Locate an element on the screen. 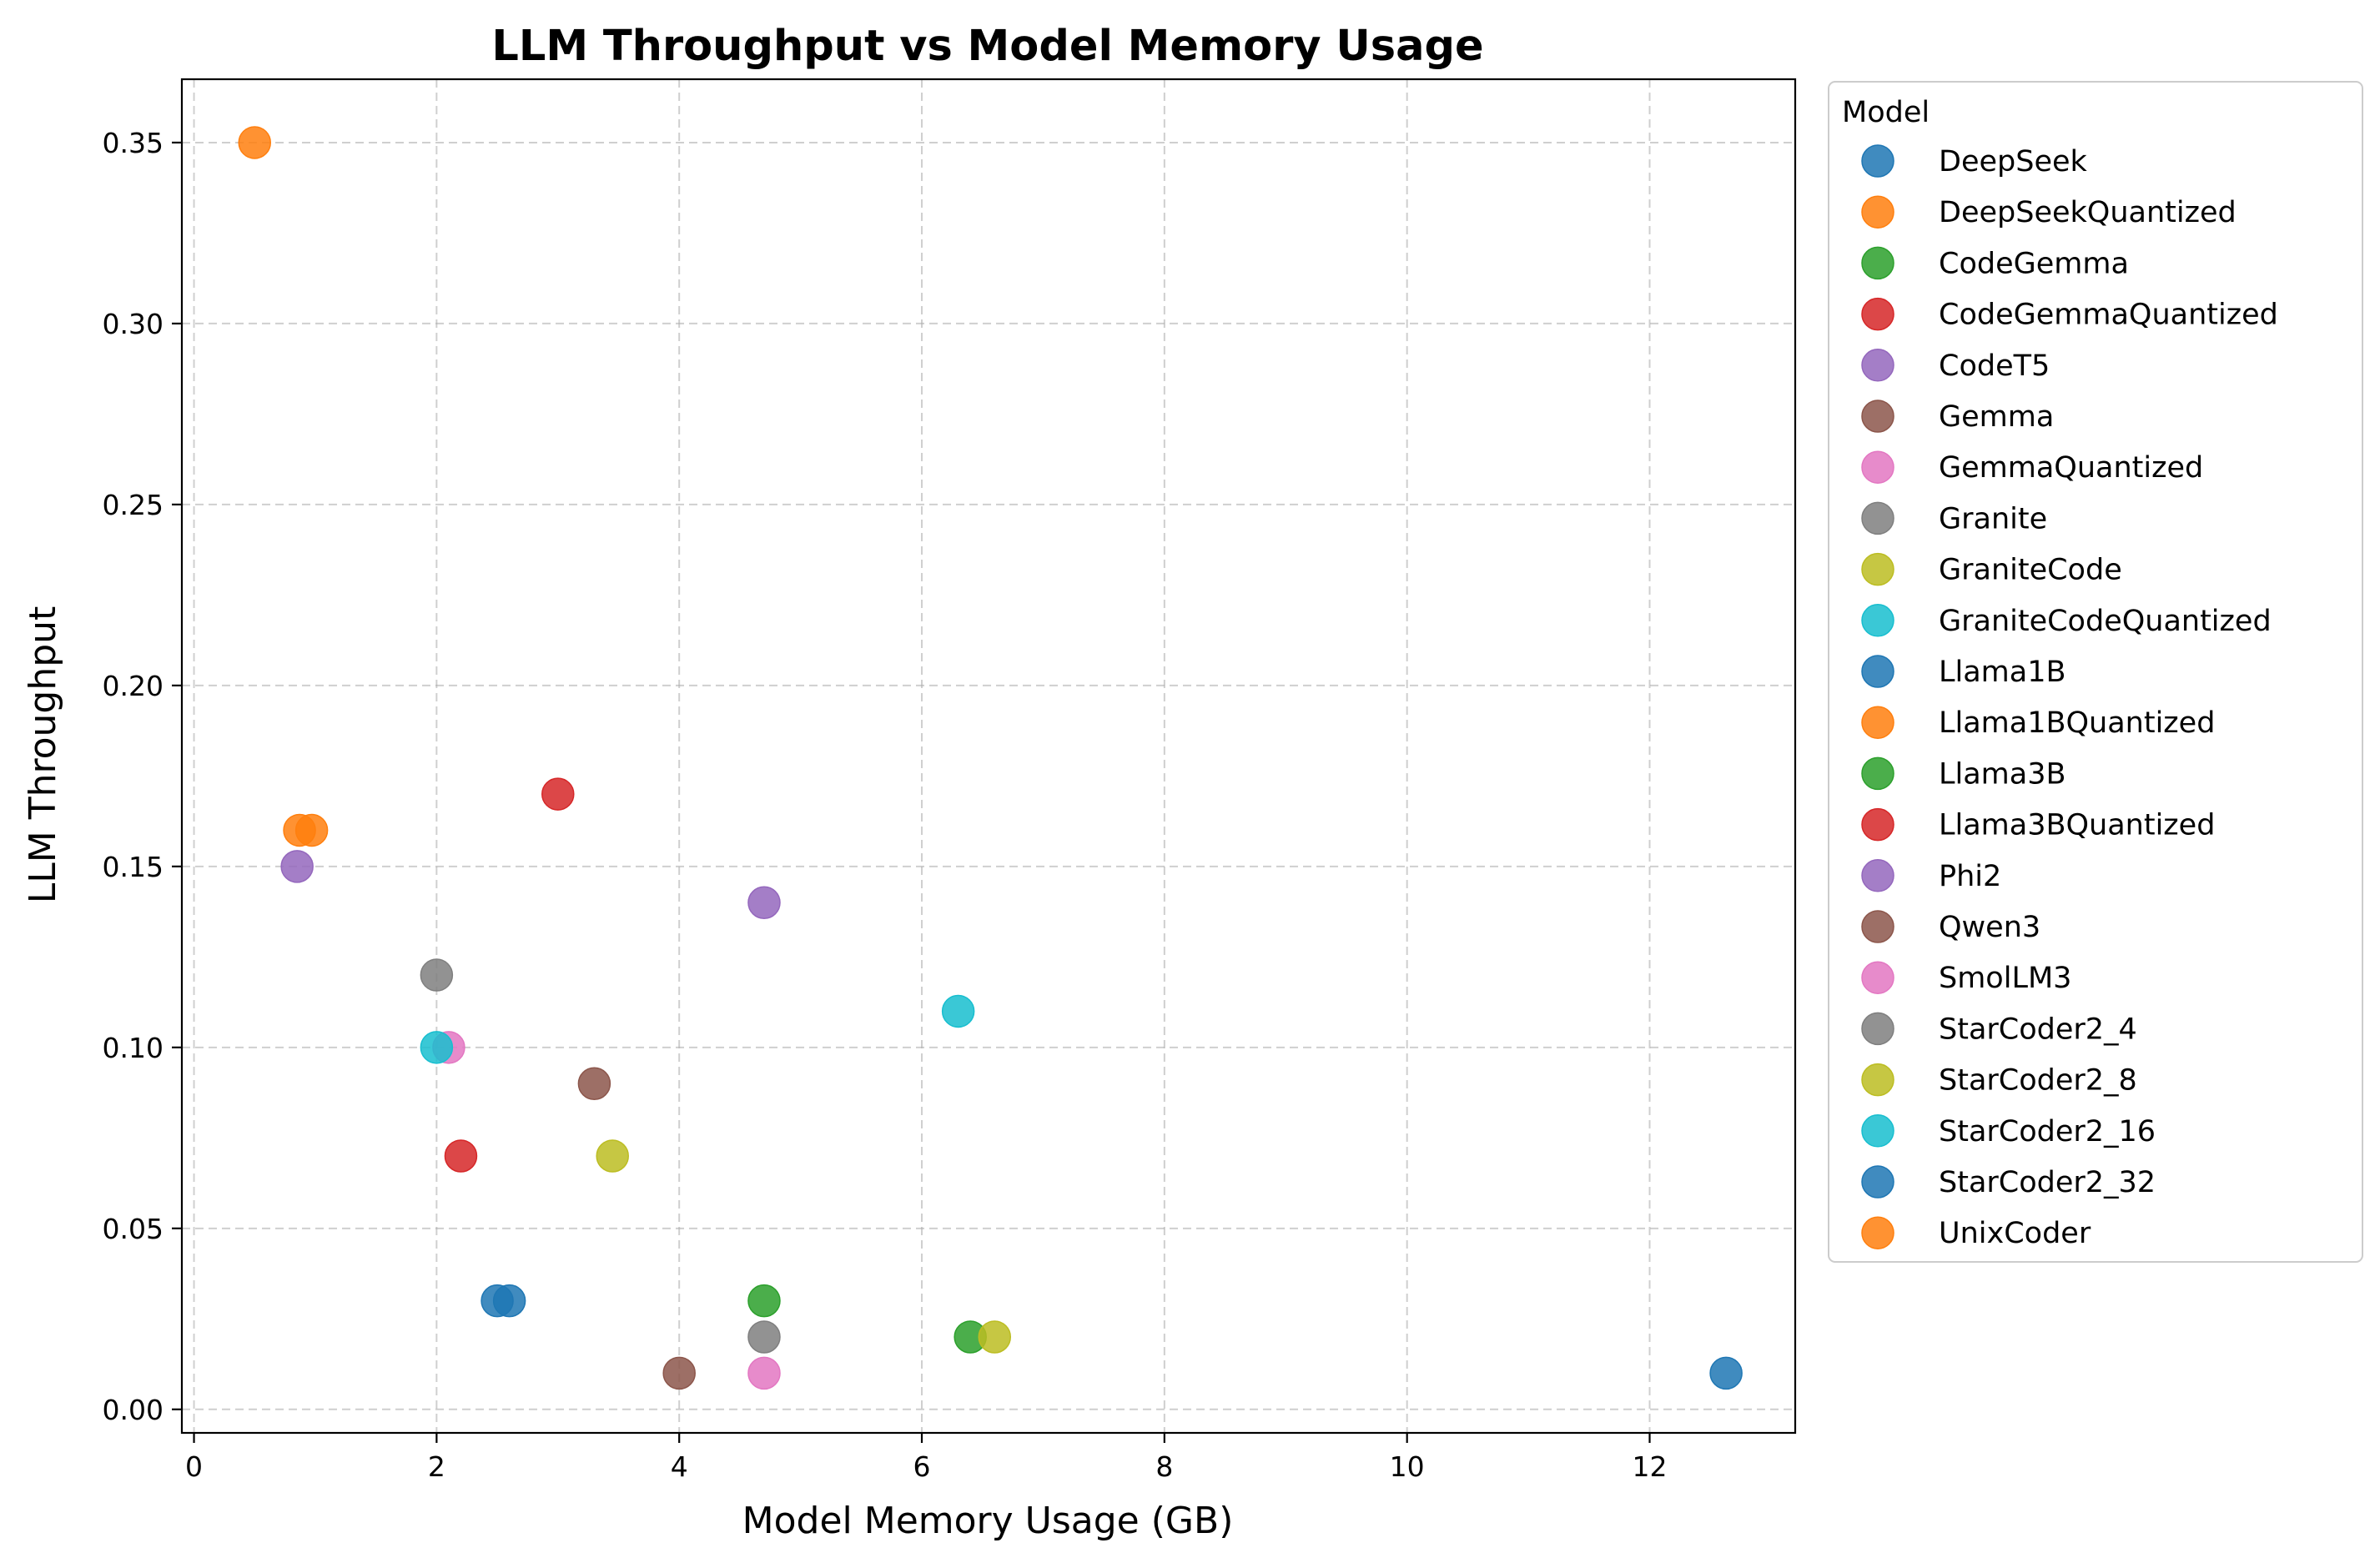  y-tick-label: 0.00 is located at coordinates (133, 1410).